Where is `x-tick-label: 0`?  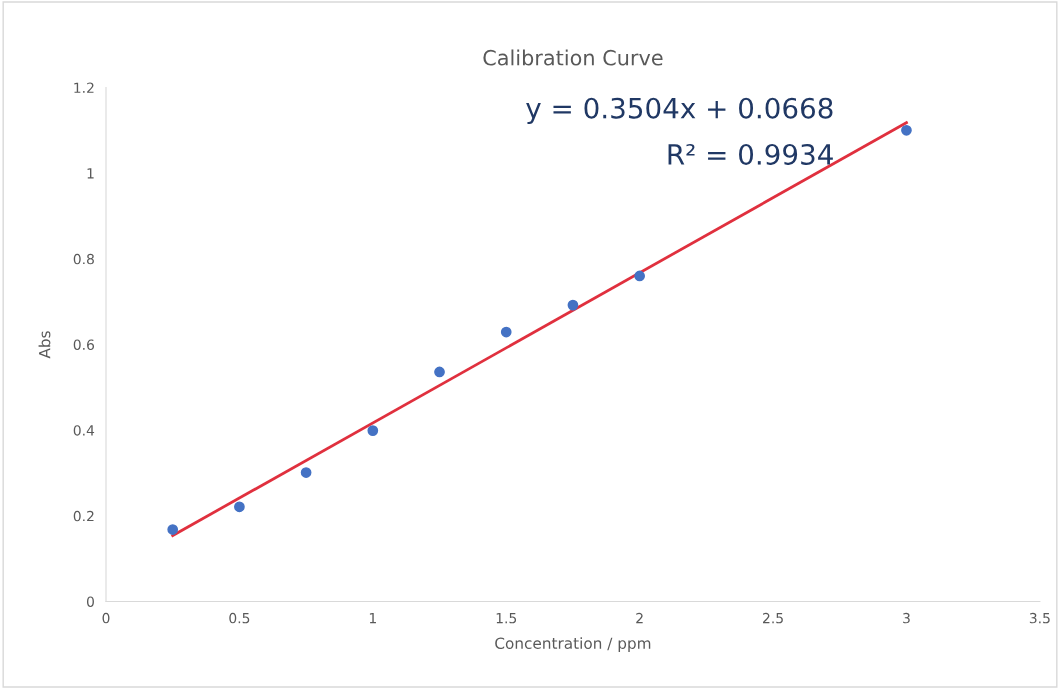
x-tick-label: 0 is located at coordinates (106, 618).